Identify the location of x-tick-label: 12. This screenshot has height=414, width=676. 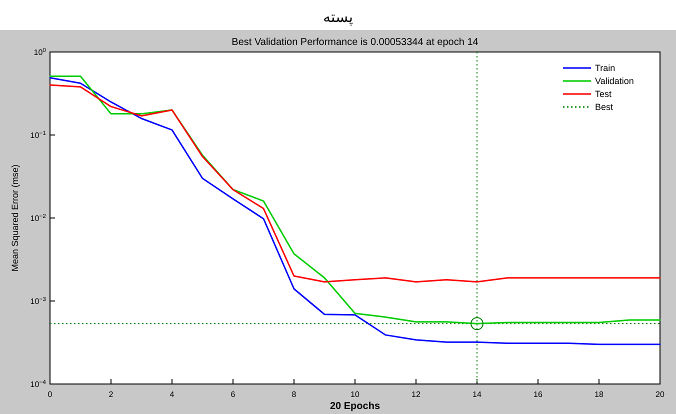
(416, 394).